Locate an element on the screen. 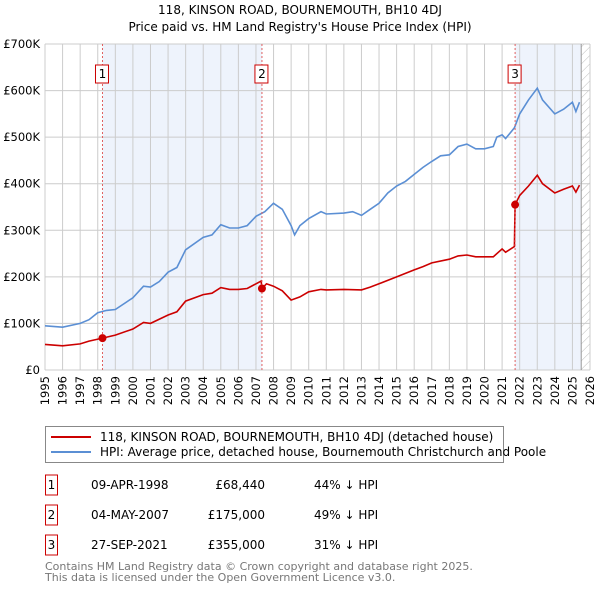 The height and width of the screenshot is (590, 600). x-tick-label: 2011 is located at coordinates (326, 390).